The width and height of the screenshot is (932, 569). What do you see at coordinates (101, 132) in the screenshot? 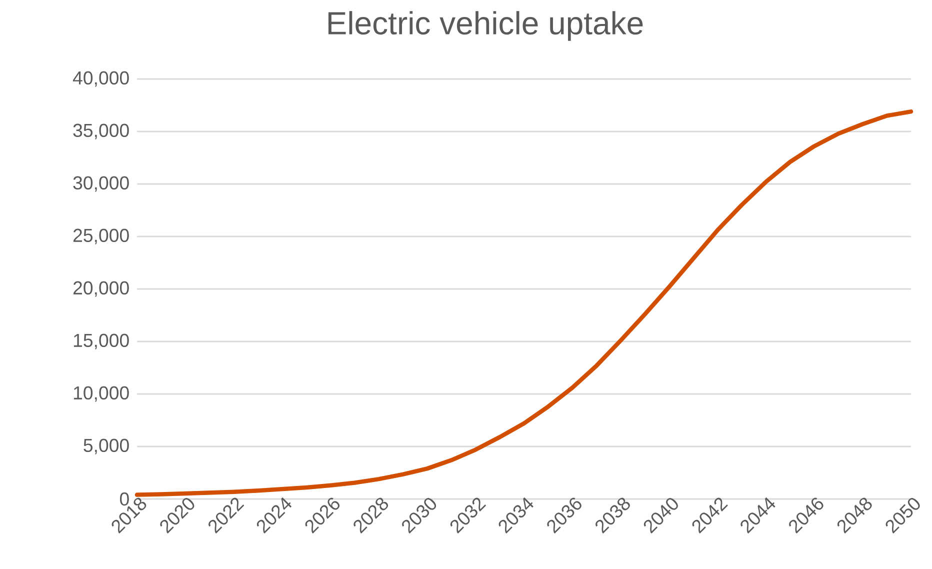
I see `y-tick-label: 35,000` at bounding box center [101, 132].